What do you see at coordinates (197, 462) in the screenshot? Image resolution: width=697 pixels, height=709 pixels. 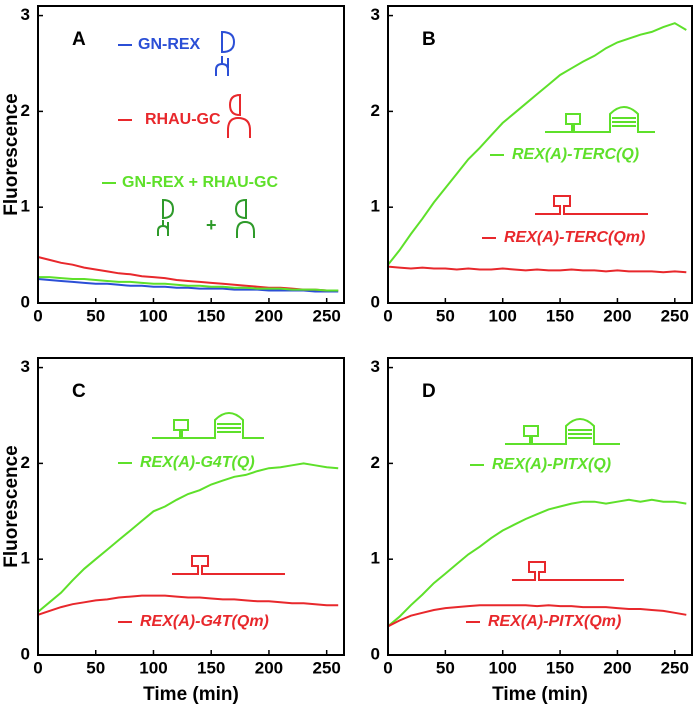 I see `legend-label: REX(A)-G4T(Q)` at bounding box center [197, 462].